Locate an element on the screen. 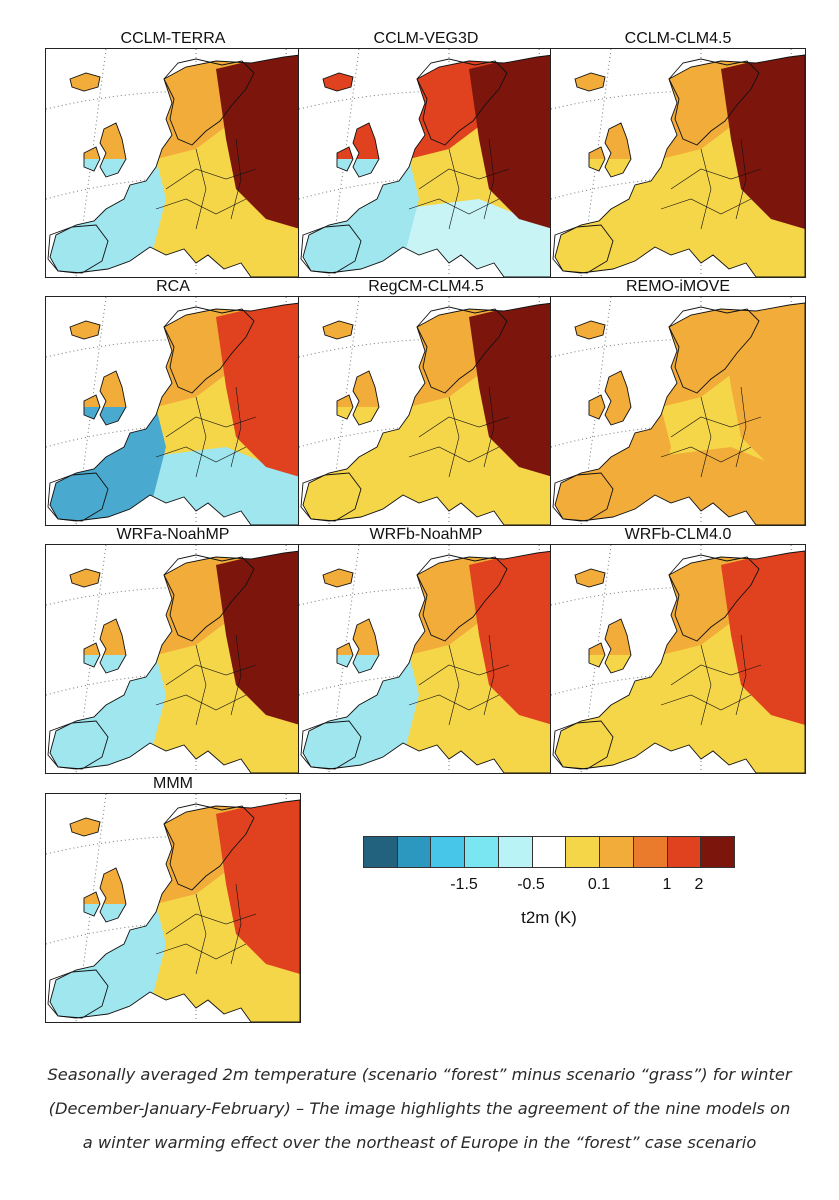  panel-title: CCLM-TERRA is located at coordinates (173, 38).